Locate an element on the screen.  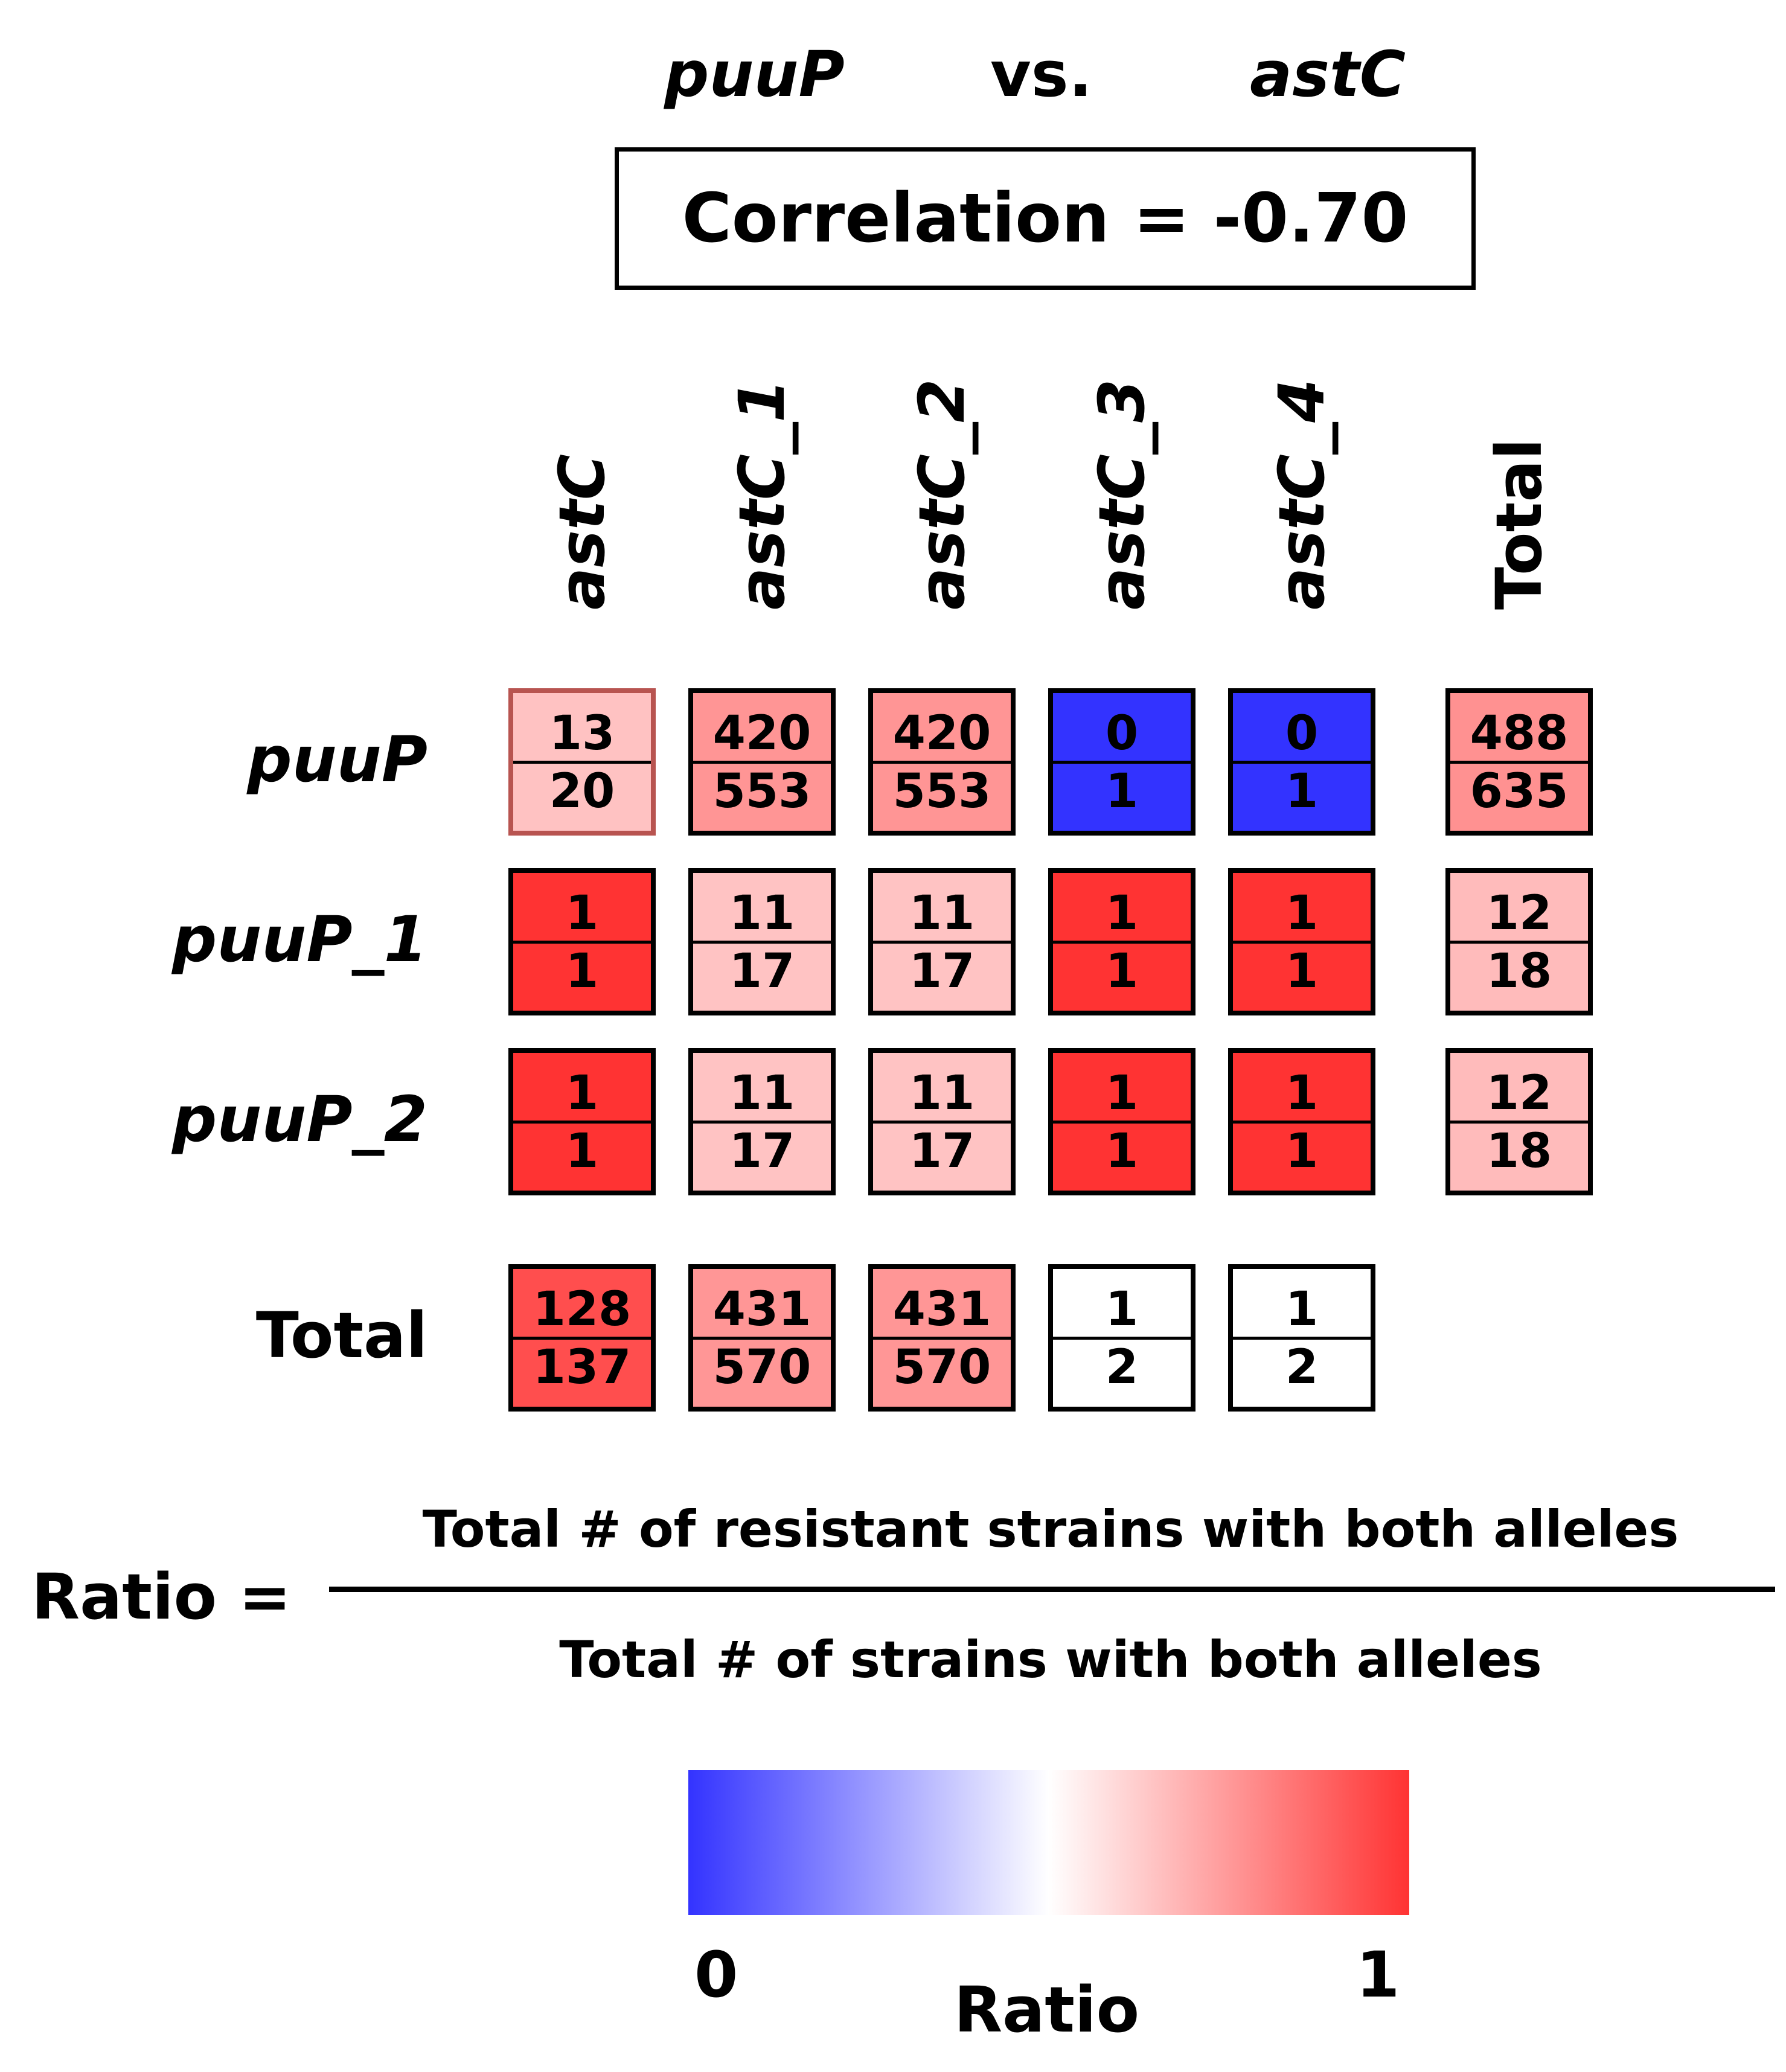
heatmap-cell: 128 137 is located at coordinates (582, 1338).